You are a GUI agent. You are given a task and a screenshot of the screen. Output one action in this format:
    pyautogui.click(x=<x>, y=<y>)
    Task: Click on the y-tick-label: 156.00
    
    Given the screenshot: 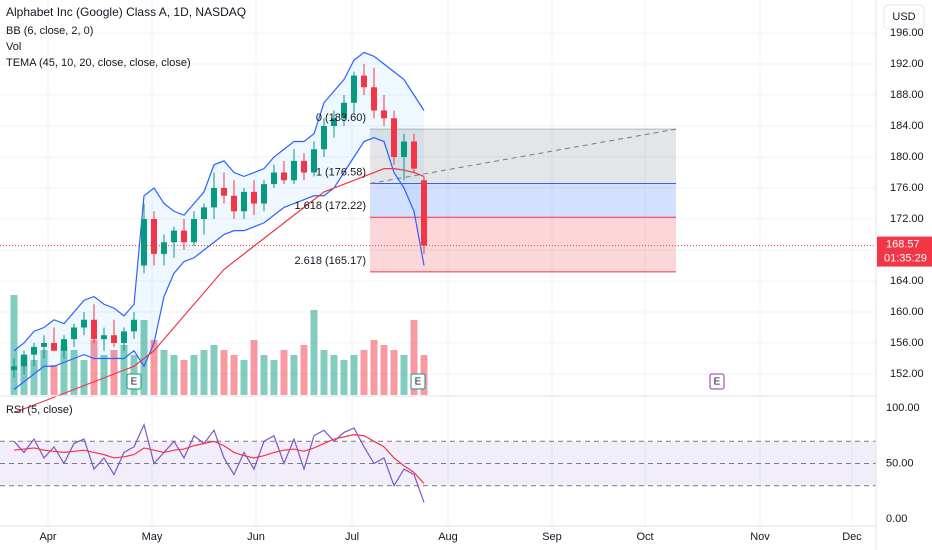 What is the action you would take?
    pyautogui.click(x=907, y=343)
    